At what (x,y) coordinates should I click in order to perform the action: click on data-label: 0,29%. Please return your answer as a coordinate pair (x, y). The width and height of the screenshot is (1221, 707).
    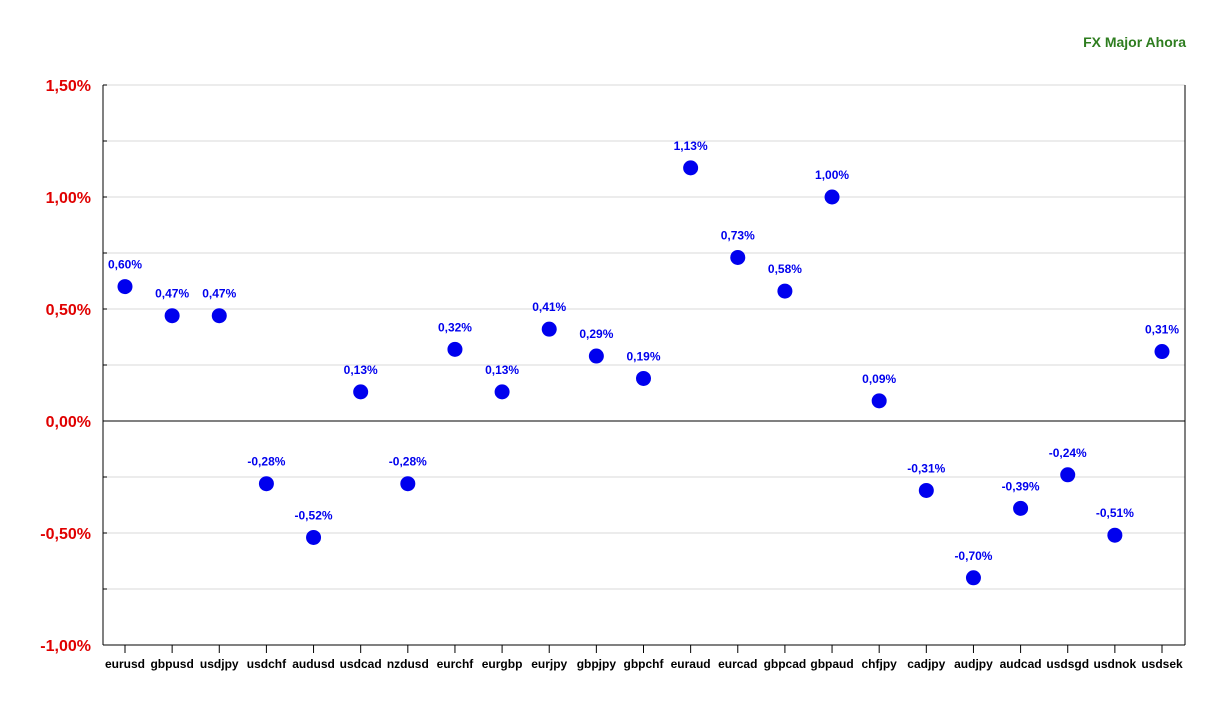
    Looking at the image, I should click on (596, 334).